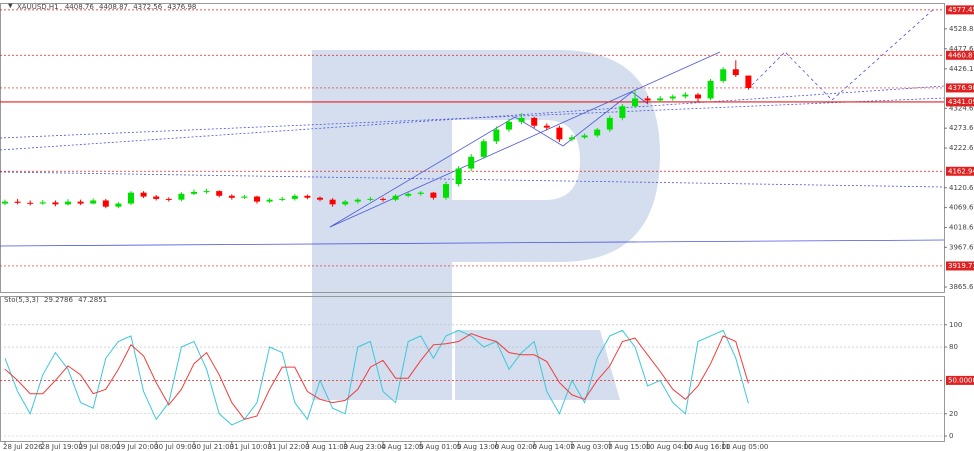 The width and height of the screenshot is (974, 451). Describe the element at coordinates (92, 300) in the screenshot. I see `signal-value: 47.2851` at that location.